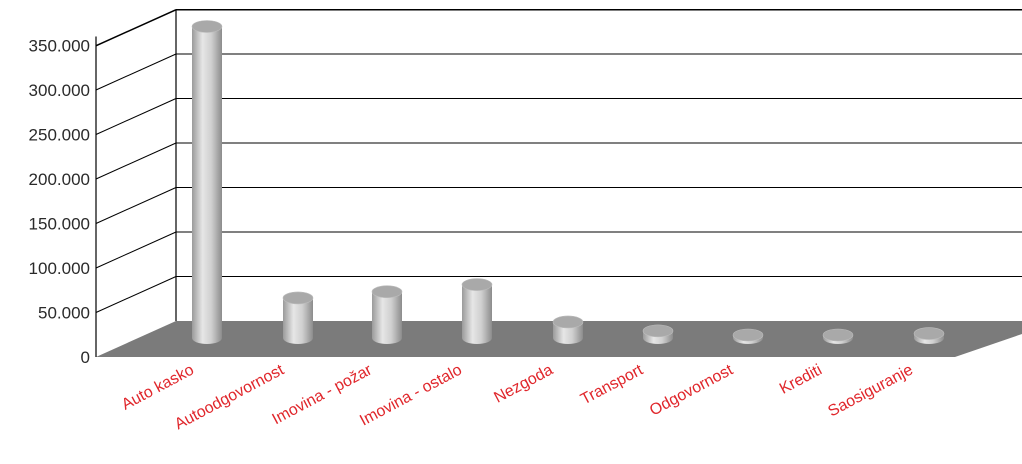 The height and width of the screenshot is (464, 1022). What do you see at coordinates (870, 390) in the screenshot?
I see `category-label: Saosiguranje` at bounding box center [870, 390].